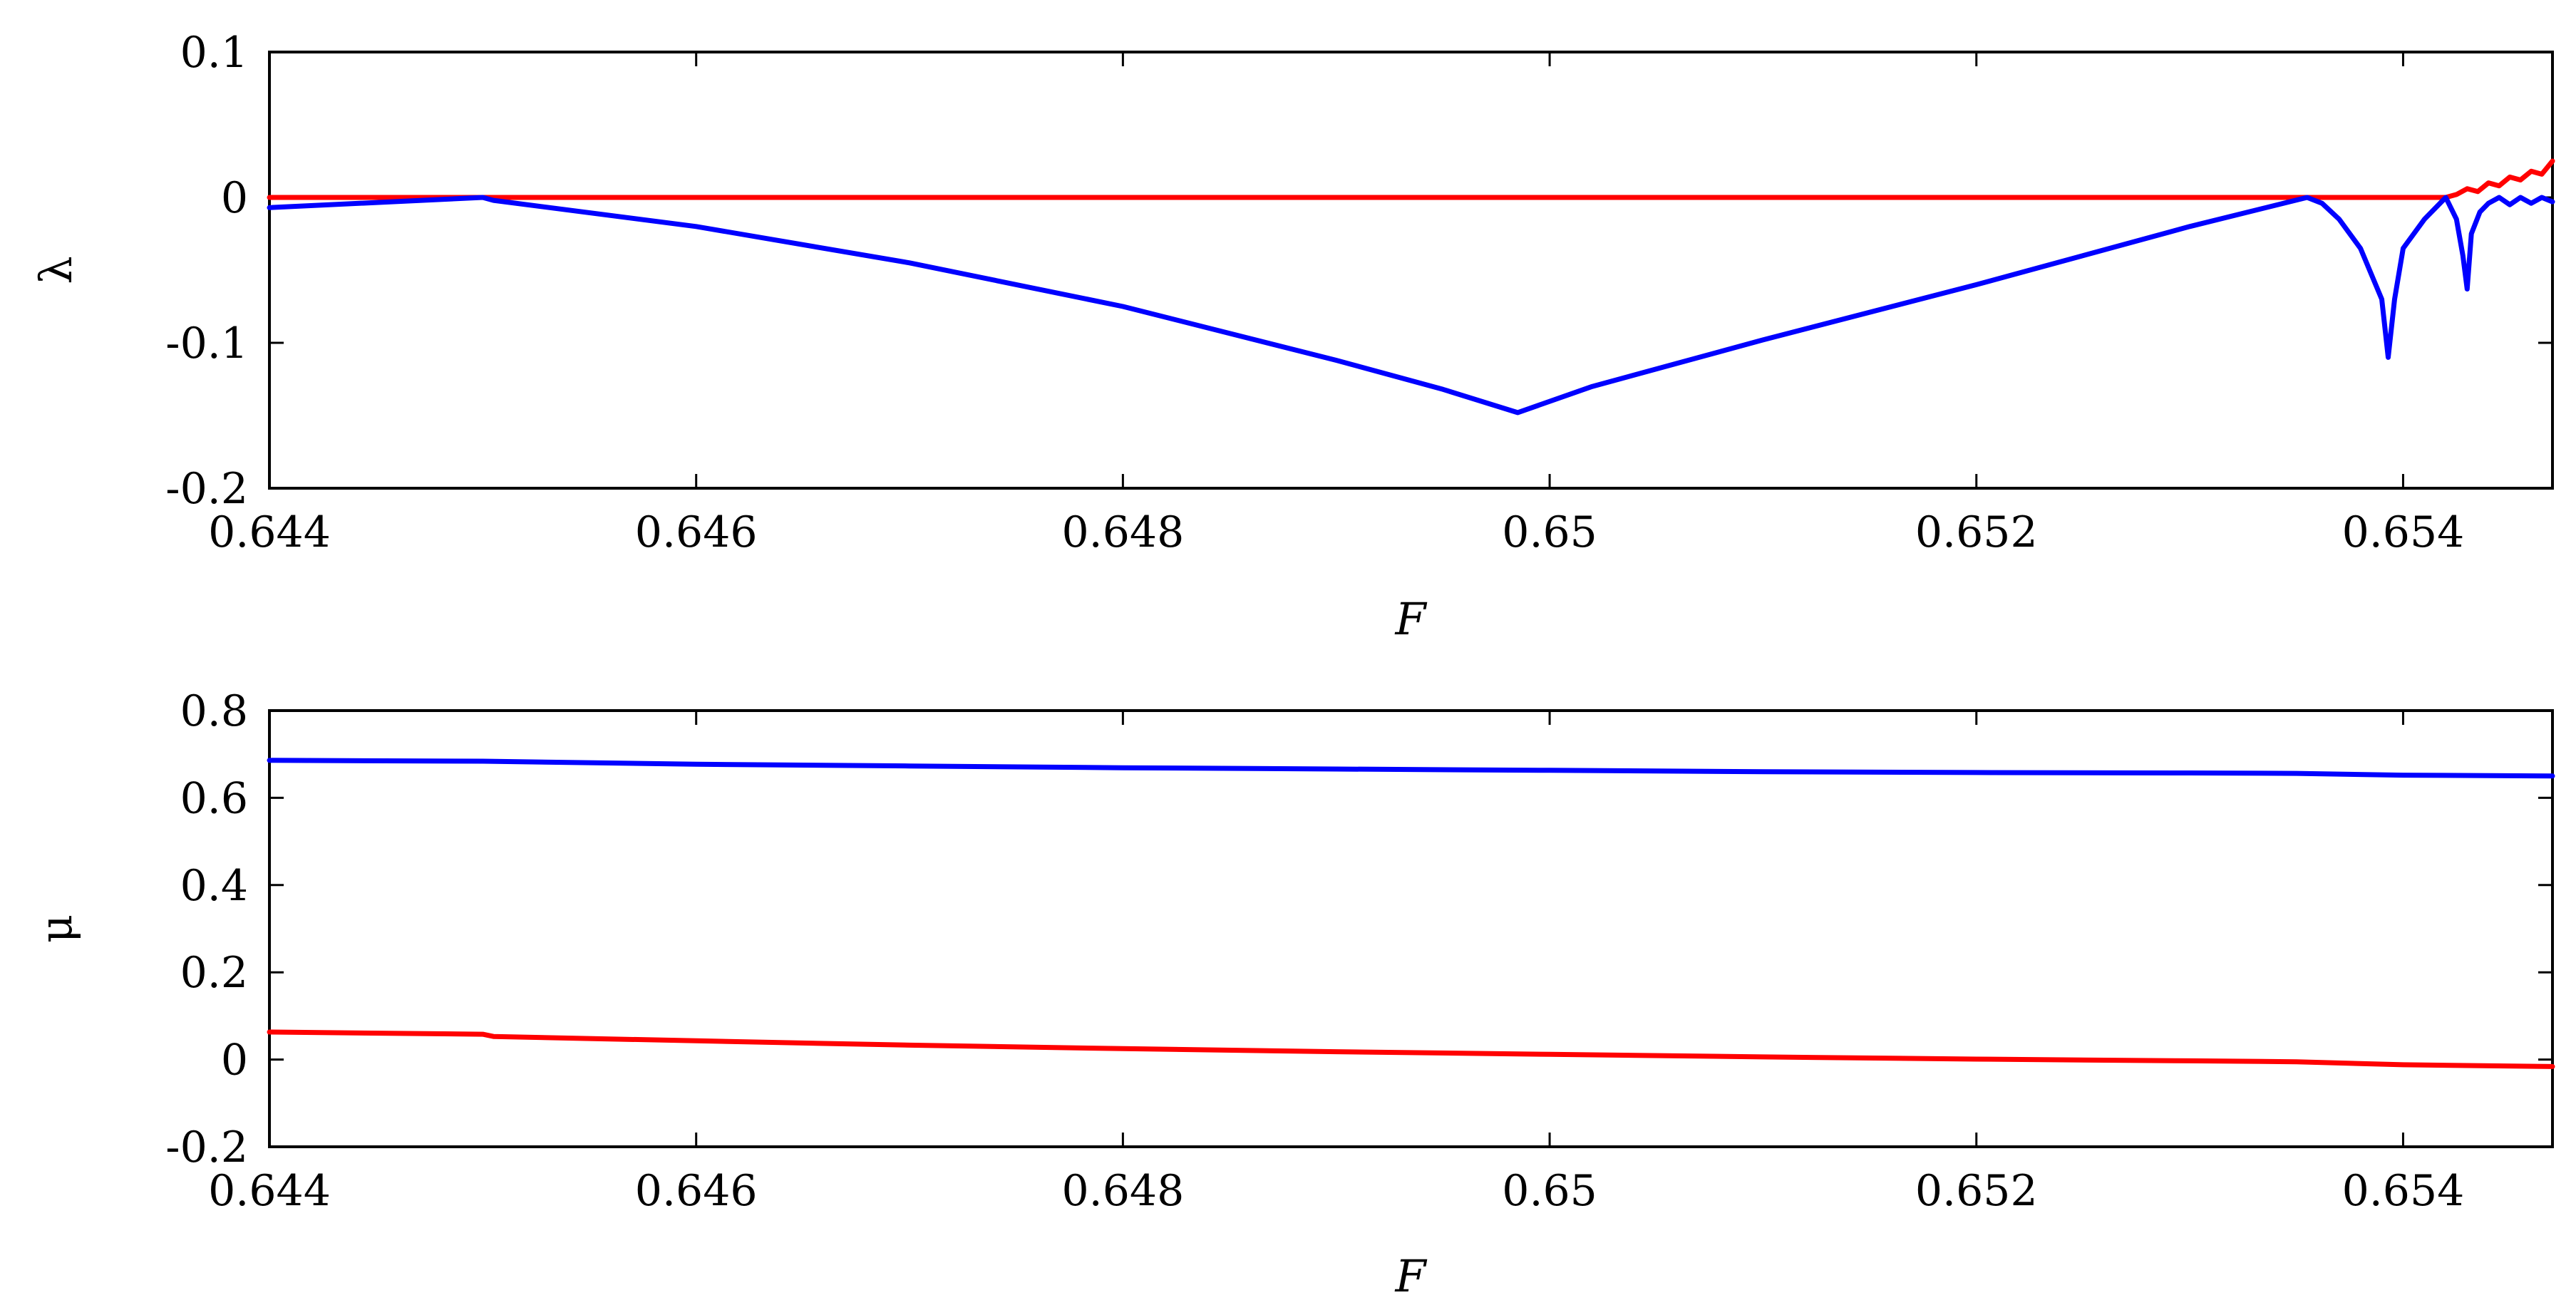  Describe the element at coordinates (1976, 1191) in the screenshot. I see `mu-x-tick-label: 0.652` at that location.